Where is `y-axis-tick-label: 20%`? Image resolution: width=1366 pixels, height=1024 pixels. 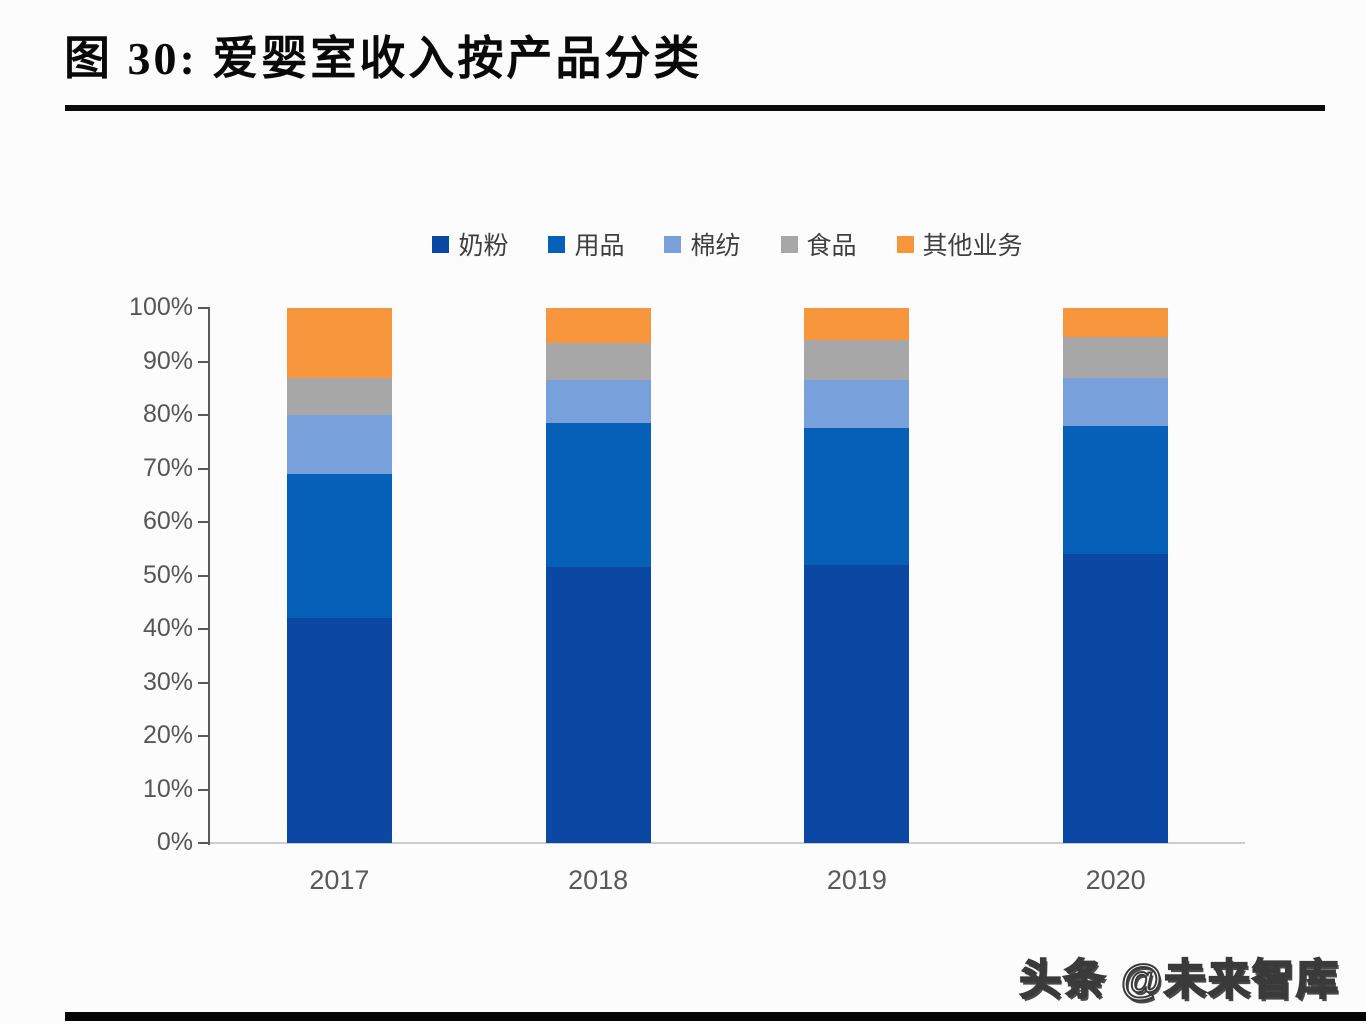 y-axis-tick-label: 20% is located at coordinates (167, 735).